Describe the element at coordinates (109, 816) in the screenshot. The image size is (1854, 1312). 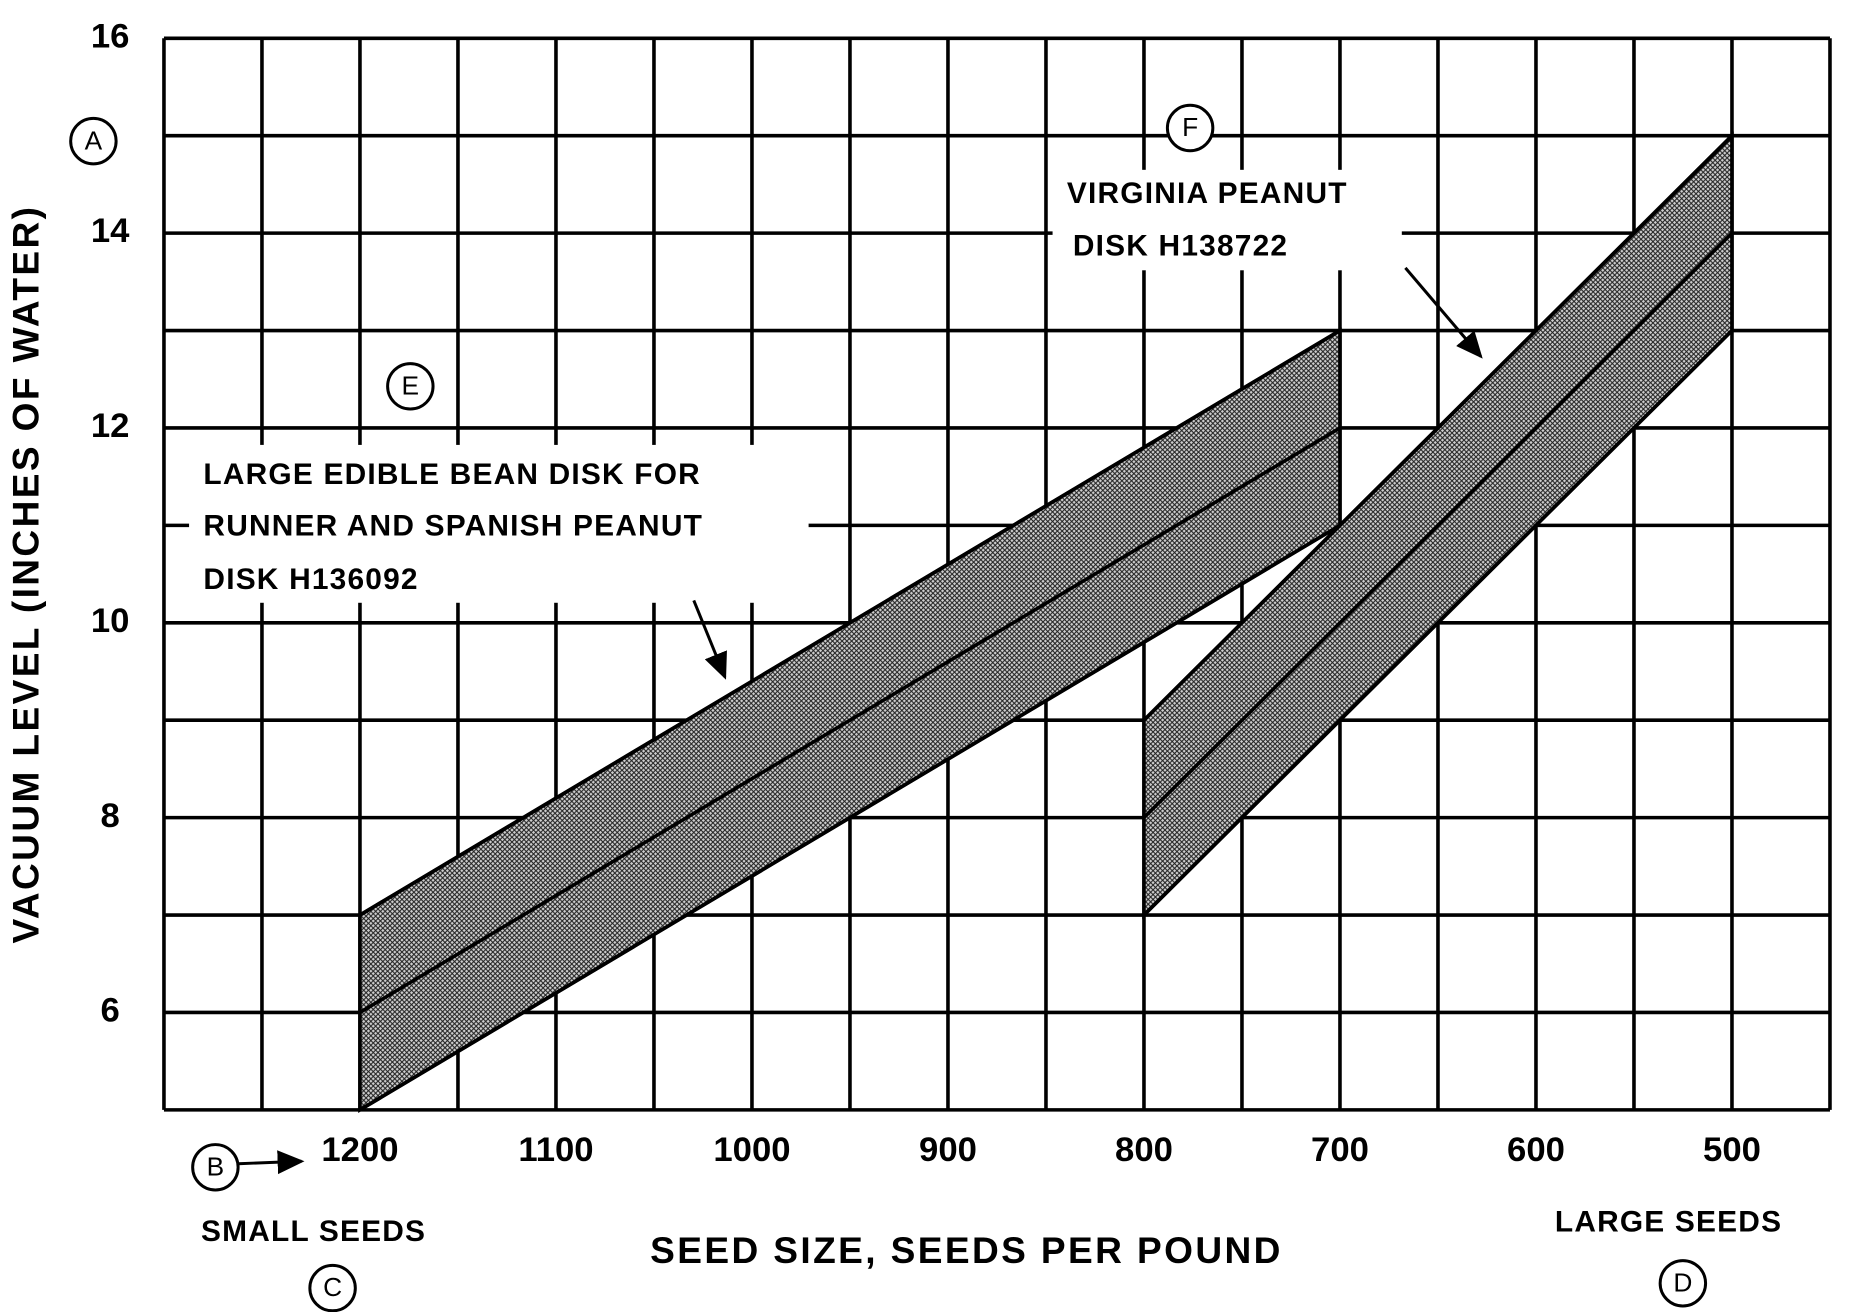
I see `y-tick-label: 8` at that location.